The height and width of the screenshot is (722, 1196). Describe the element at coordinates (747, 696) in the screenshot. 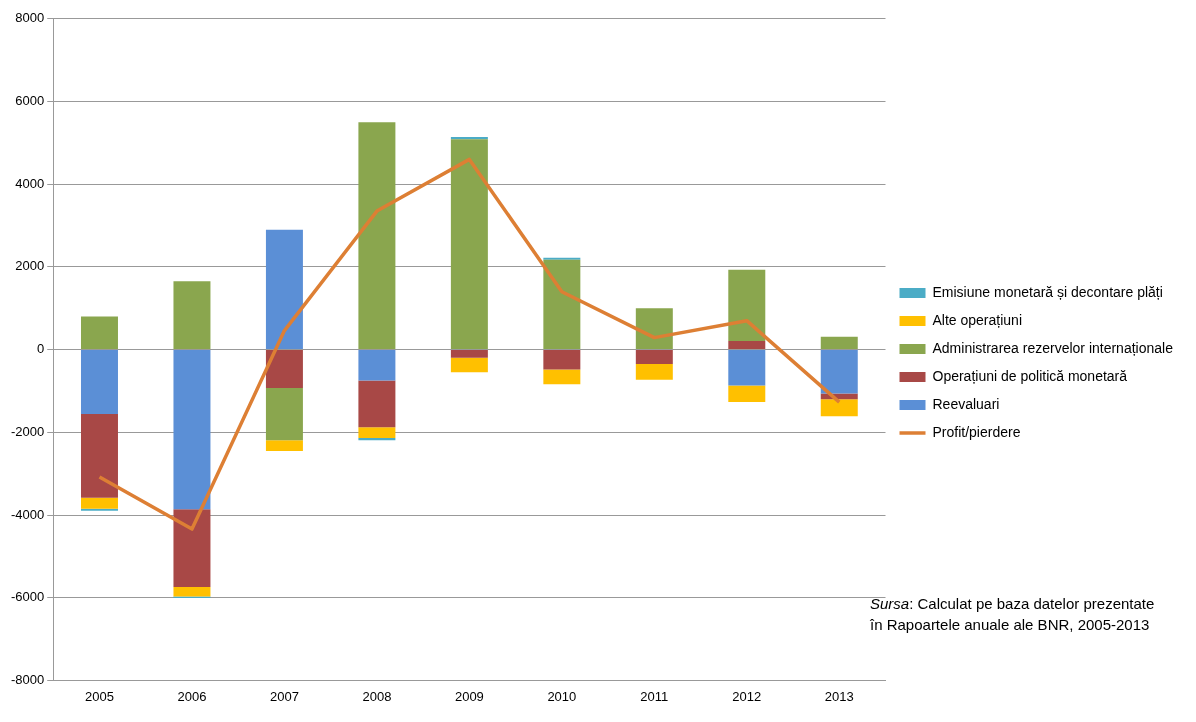

I see `x-tick-label: 2012` at that location.